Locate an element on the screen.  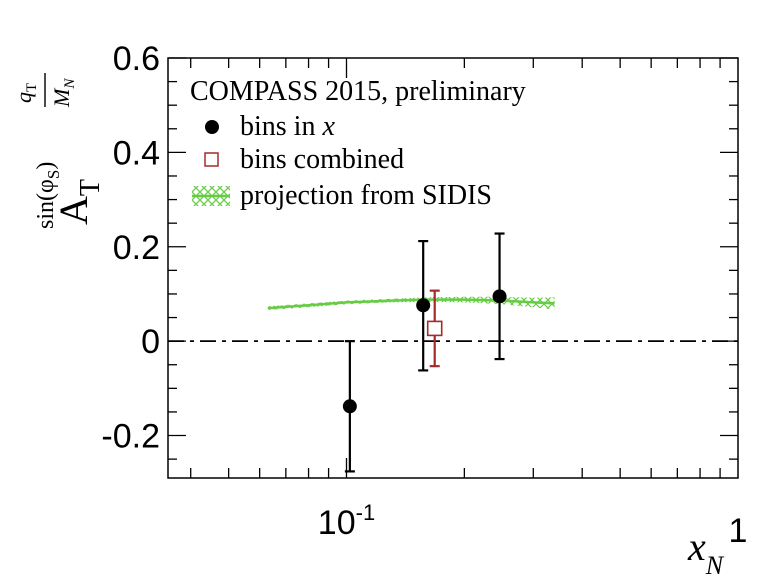
x-axis-title: xN is located at coordinates (706, 552).